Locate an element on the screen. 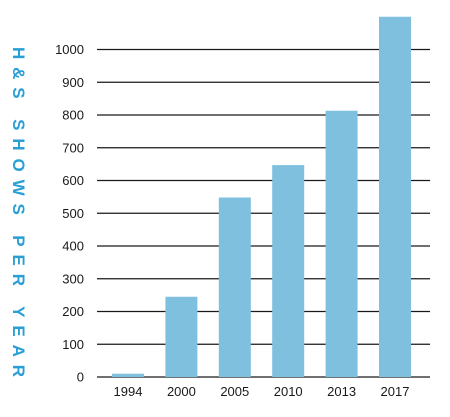  x-tick-labels: 1994 2000 2005 2010 2013 2017 is located at coordinates (262, 391).